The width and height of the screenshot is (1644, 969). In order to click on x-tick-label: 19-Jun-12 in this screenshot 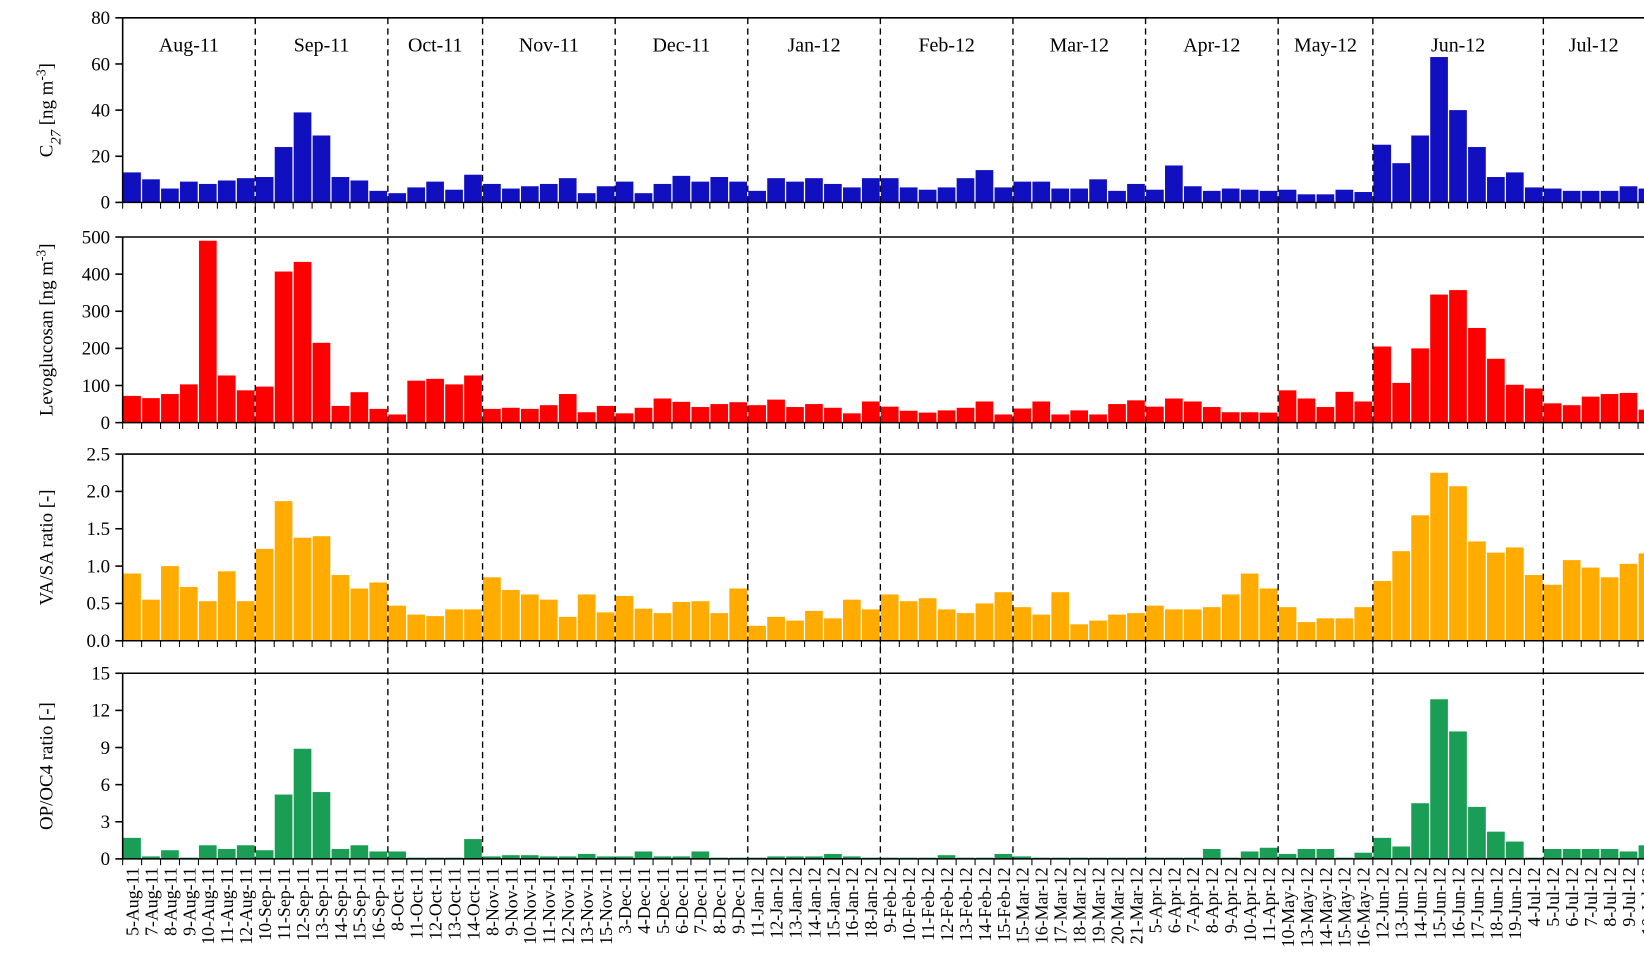, I will do `click(1515, 903)`.